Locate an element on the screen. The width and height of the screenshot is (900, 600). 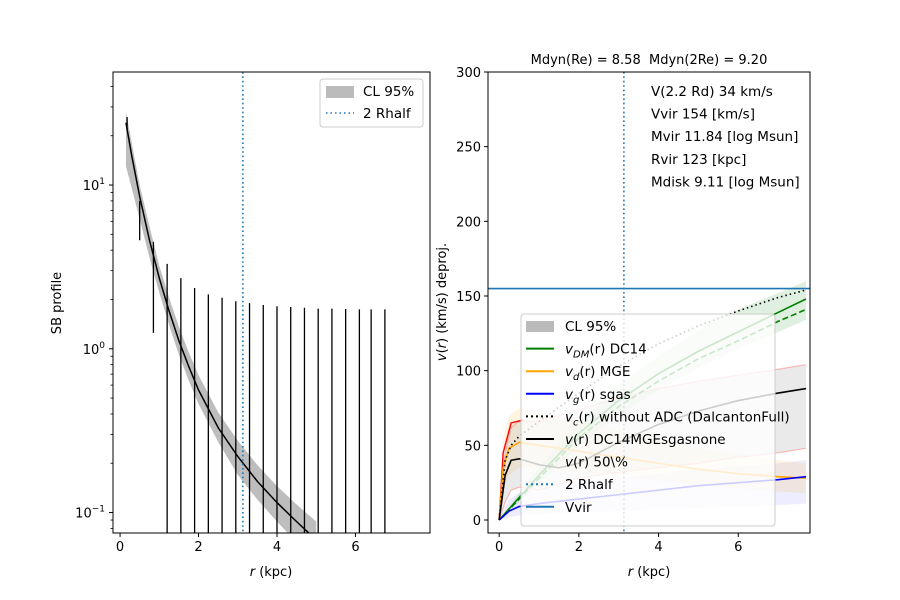
rc-ytick-label: 50 is located at coordinates (472, 446).